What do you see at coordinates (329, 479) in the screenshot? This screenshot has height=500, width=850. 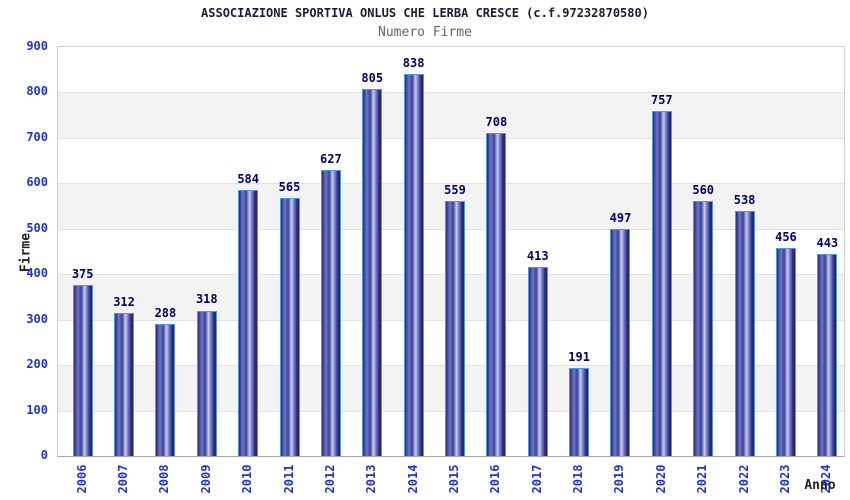 I see `x-tick-label: 2012` at bounding box center [329, 479].